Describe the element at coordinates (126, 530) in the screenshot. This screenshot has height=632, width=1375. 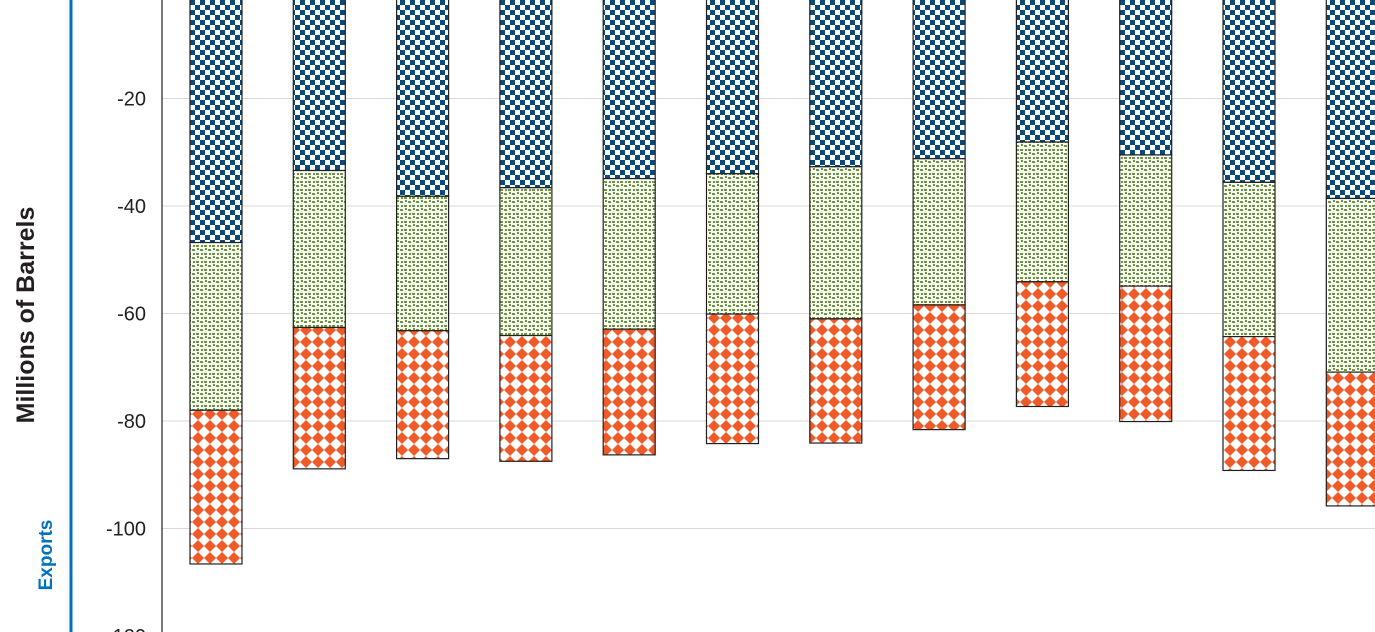
I see `y-tick-label: -100` at that location.